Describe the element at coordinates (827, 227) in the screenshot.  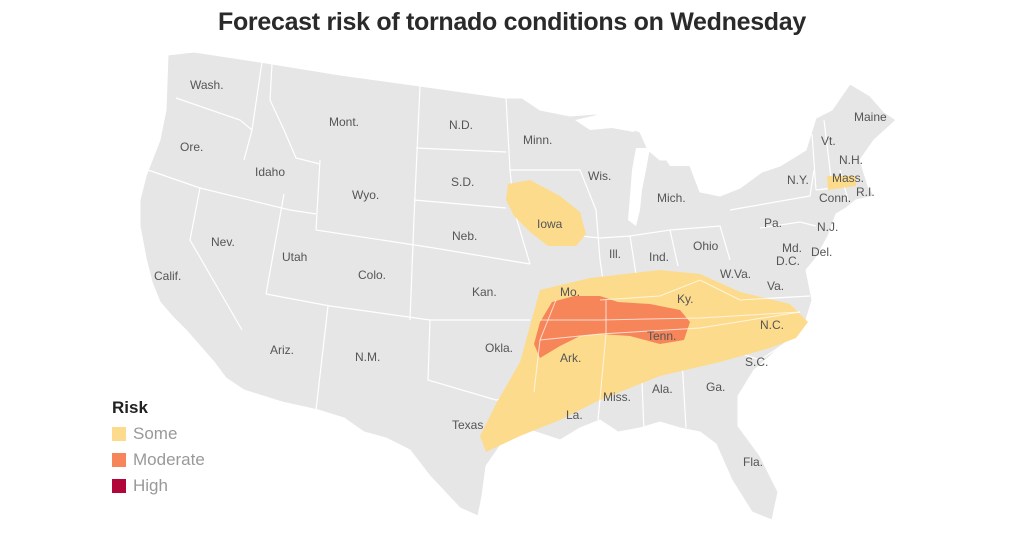
I see `state-label: N.J.` at that location.